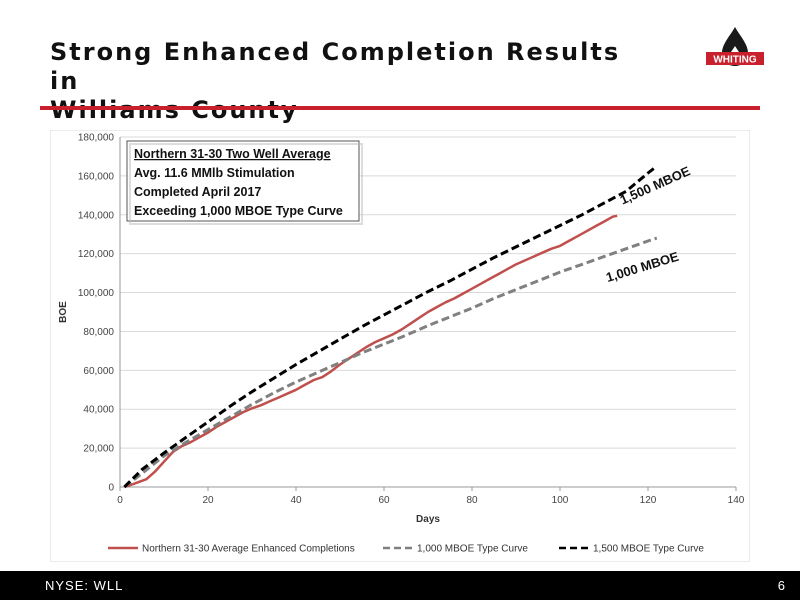 This screenshot has height=600, width=800. What do you see at coordinates (335, 66) in the screenshot?
I see `slide-title-line1: Strong Enhanced Completion Results in` at bounding box center [335, 66].